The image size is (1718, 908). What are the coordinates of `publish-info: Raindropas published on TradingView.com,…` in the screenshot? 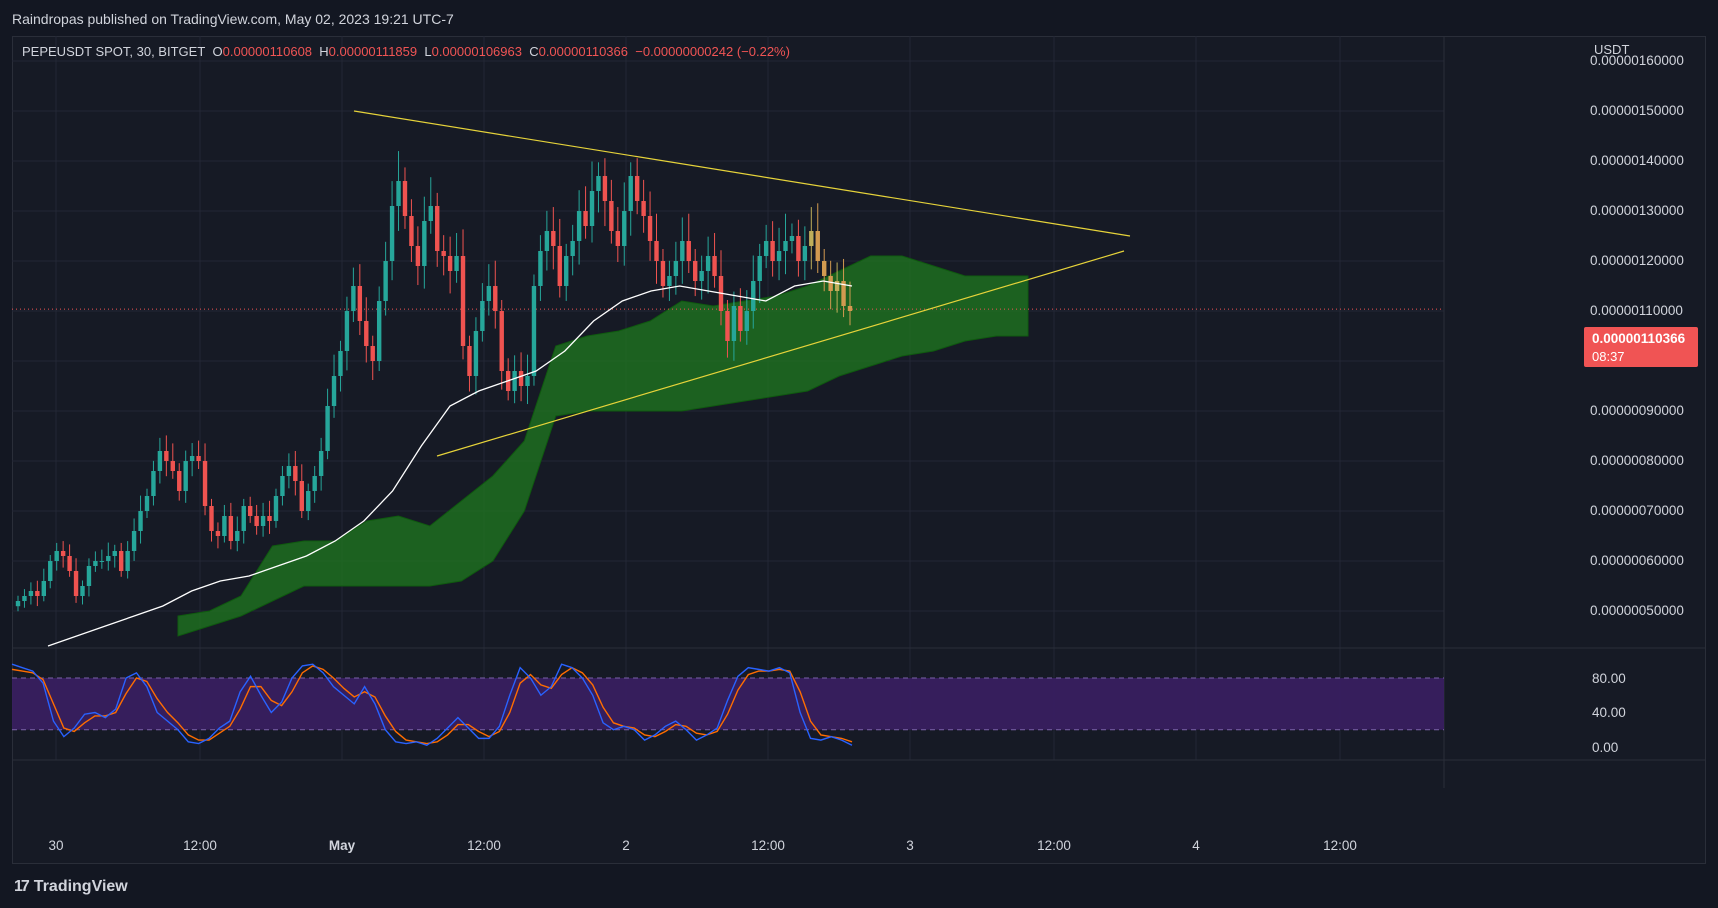 It's located at (233, 19).